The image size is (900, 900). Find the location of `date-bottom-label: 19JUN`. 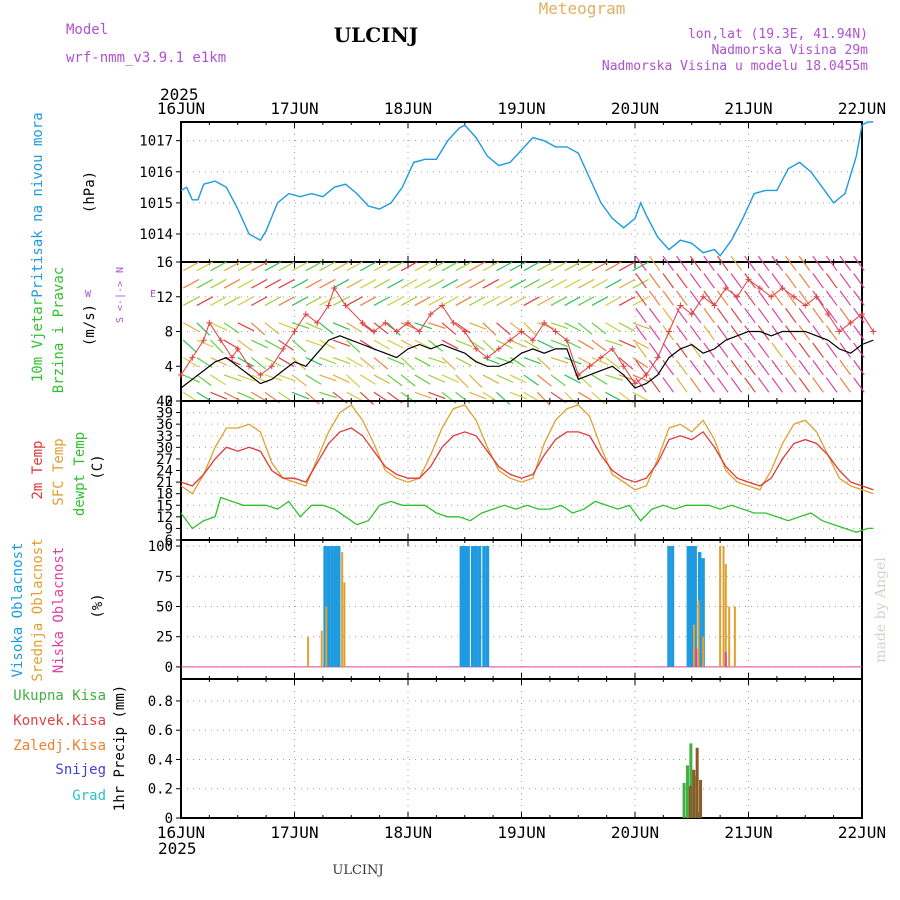

date-bottom-label: 19JUN is located at coordinates (521, 832).